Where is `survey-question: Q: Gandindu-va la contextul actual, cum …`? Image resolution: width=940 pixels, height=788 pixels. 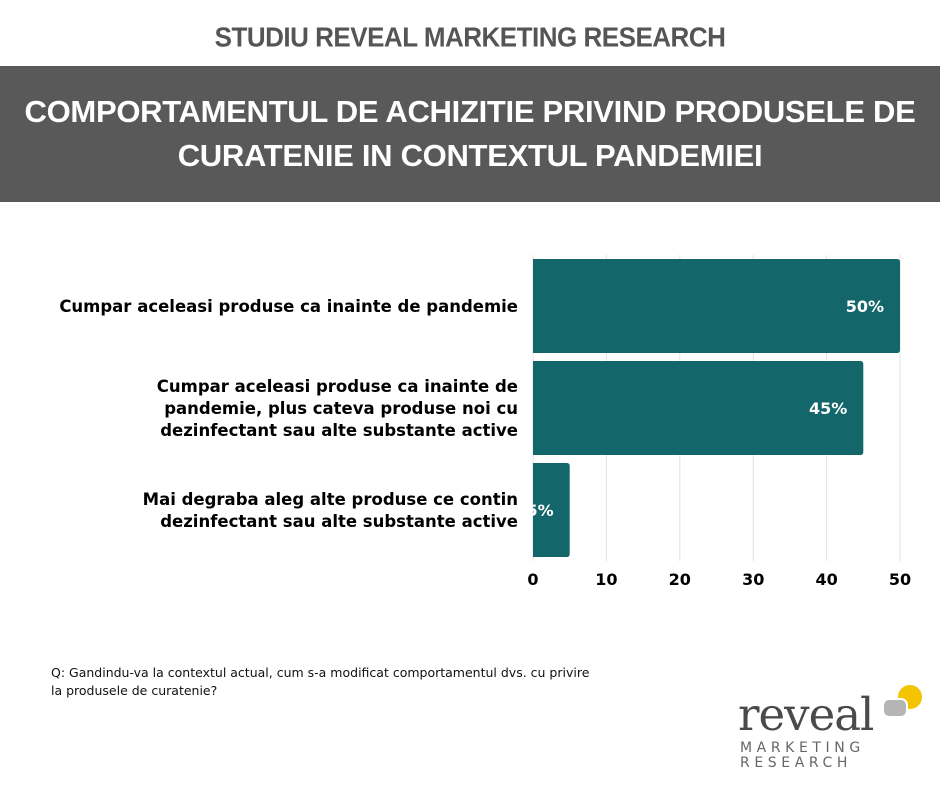
survey-question: Q: Gandindu-va la contextul actual, cum … is located at coordinates (320, 681).